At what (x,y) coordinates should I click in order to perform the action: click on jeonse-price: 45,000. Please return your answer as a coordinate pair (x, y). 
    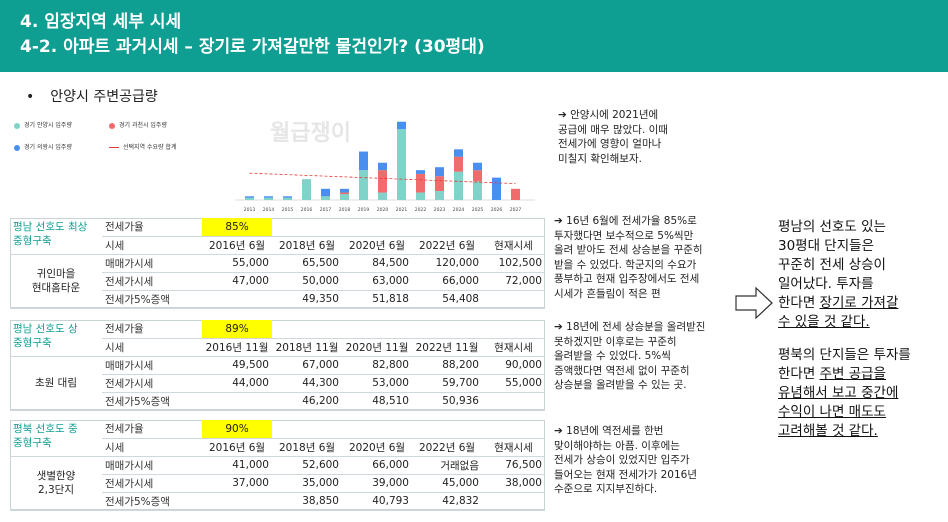
    Looking at the image, I should click on (447, 483).